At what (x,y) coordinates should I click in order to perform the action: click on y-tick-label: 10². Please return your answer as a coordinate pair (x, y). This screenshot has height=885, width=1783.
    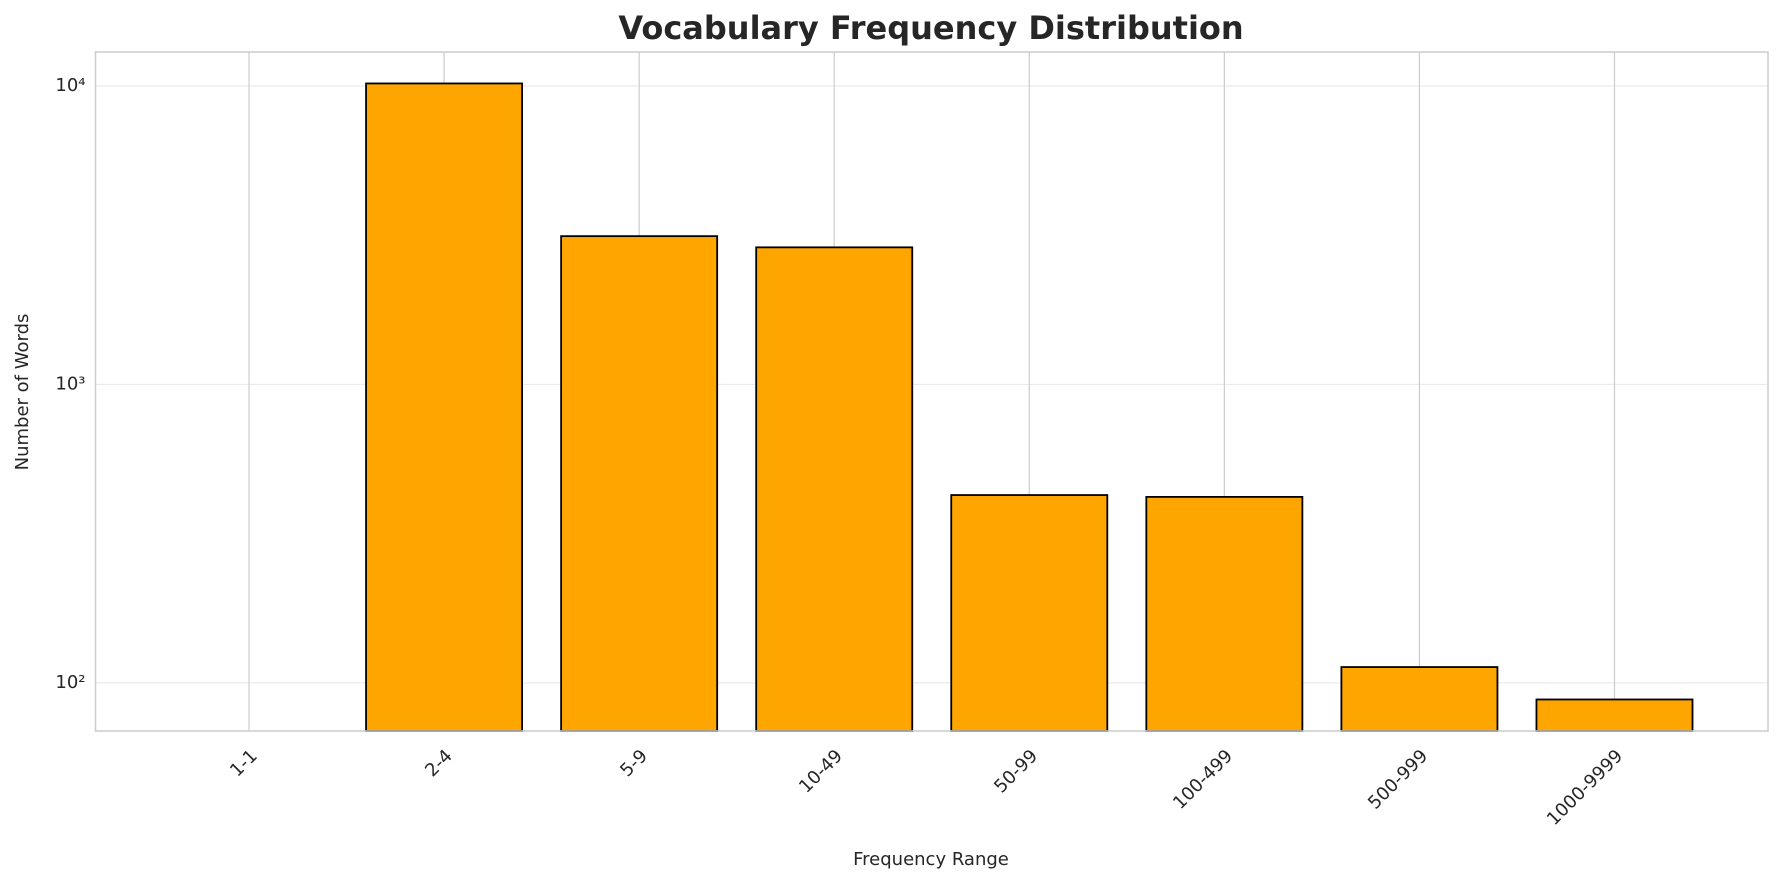
    Looking at the image, I should click on (70, 682).